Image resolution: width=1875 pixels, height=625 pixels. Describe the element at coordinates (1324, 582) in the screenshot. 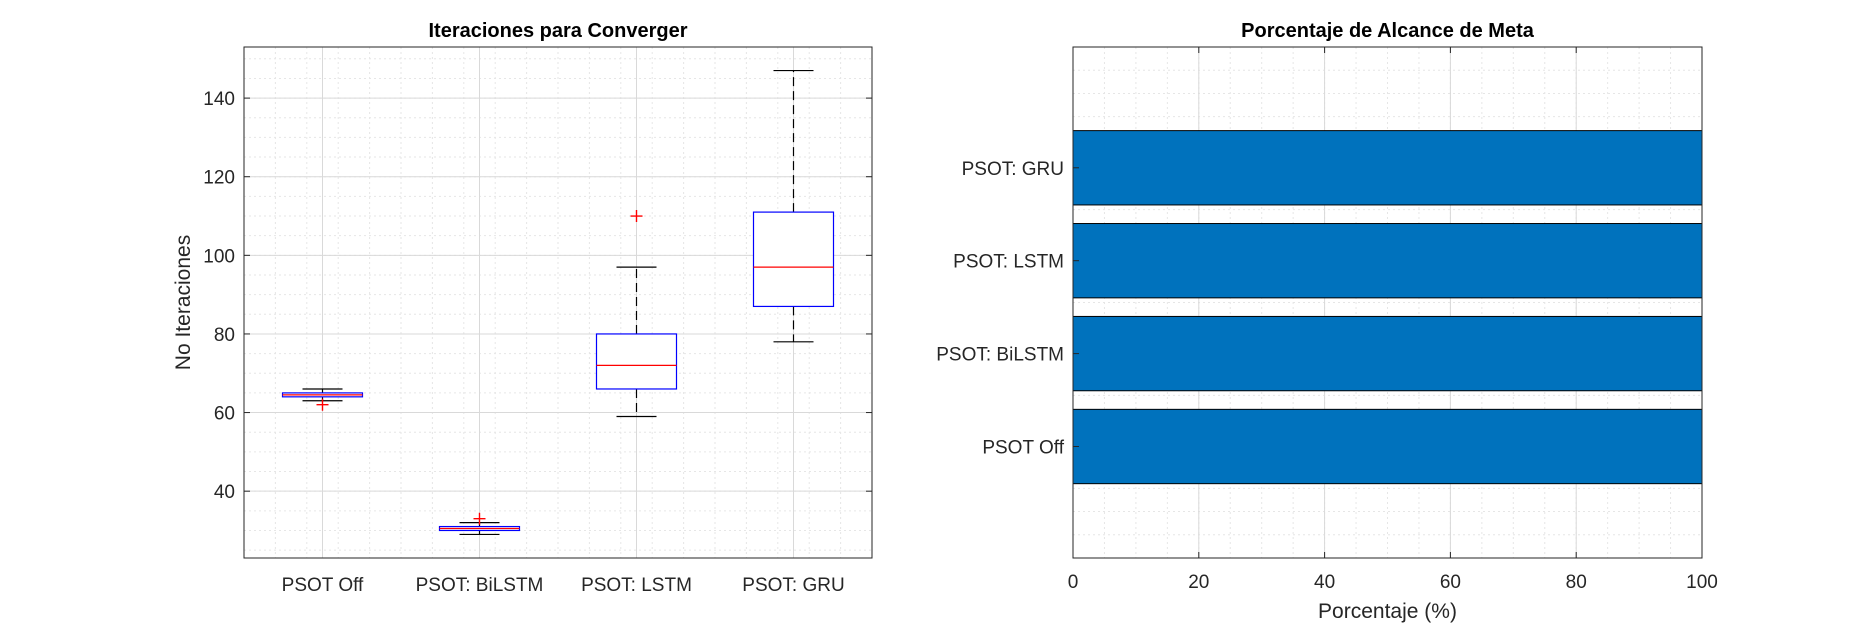

I see `x-tick-label: 40` at that location.